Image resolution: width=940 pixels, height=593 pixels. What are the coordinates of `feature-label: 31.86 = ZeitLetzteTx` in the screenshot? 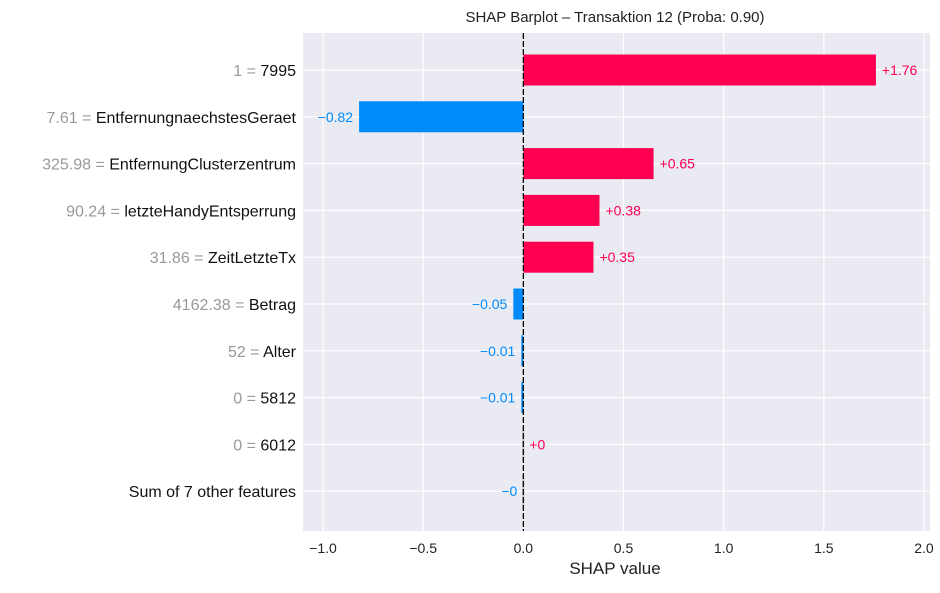 It's located at (223, 258).